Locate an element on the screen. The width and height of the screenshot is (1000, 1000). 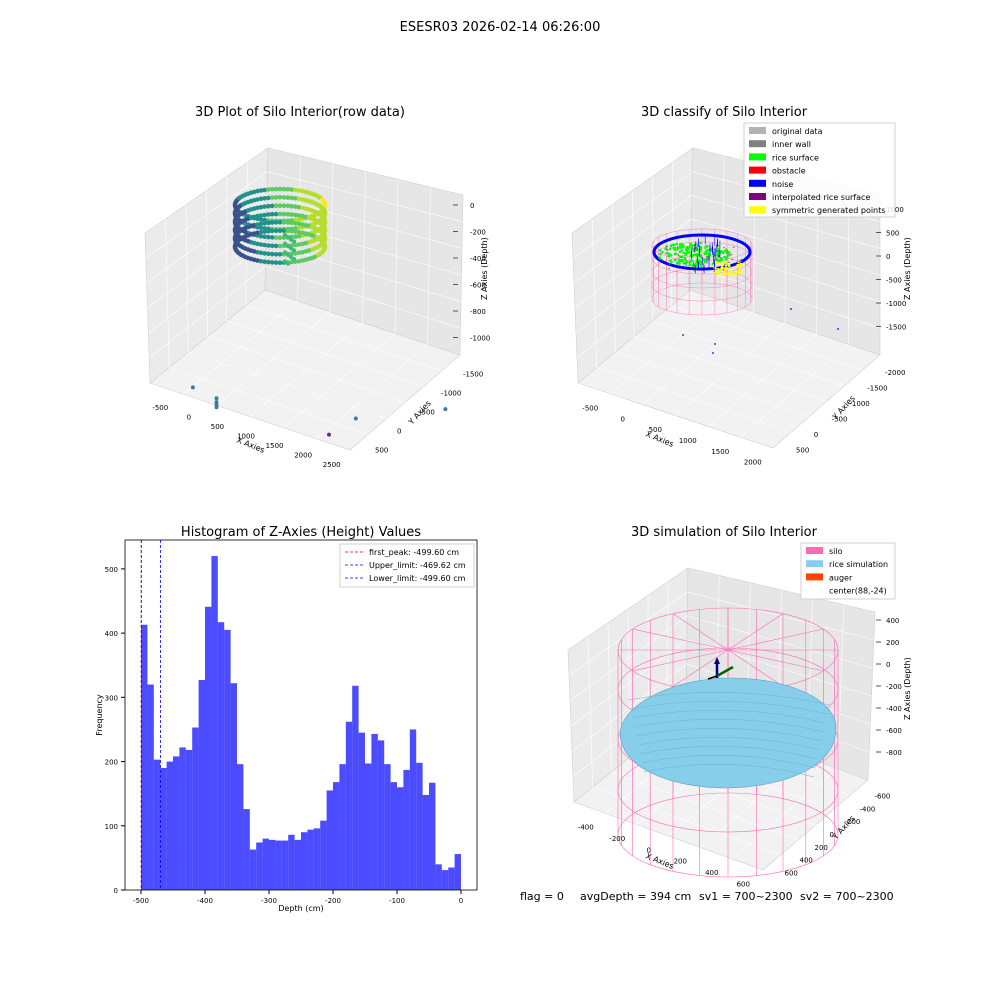
histogram-y-label: Frequency is located at coordinates (99, 715).